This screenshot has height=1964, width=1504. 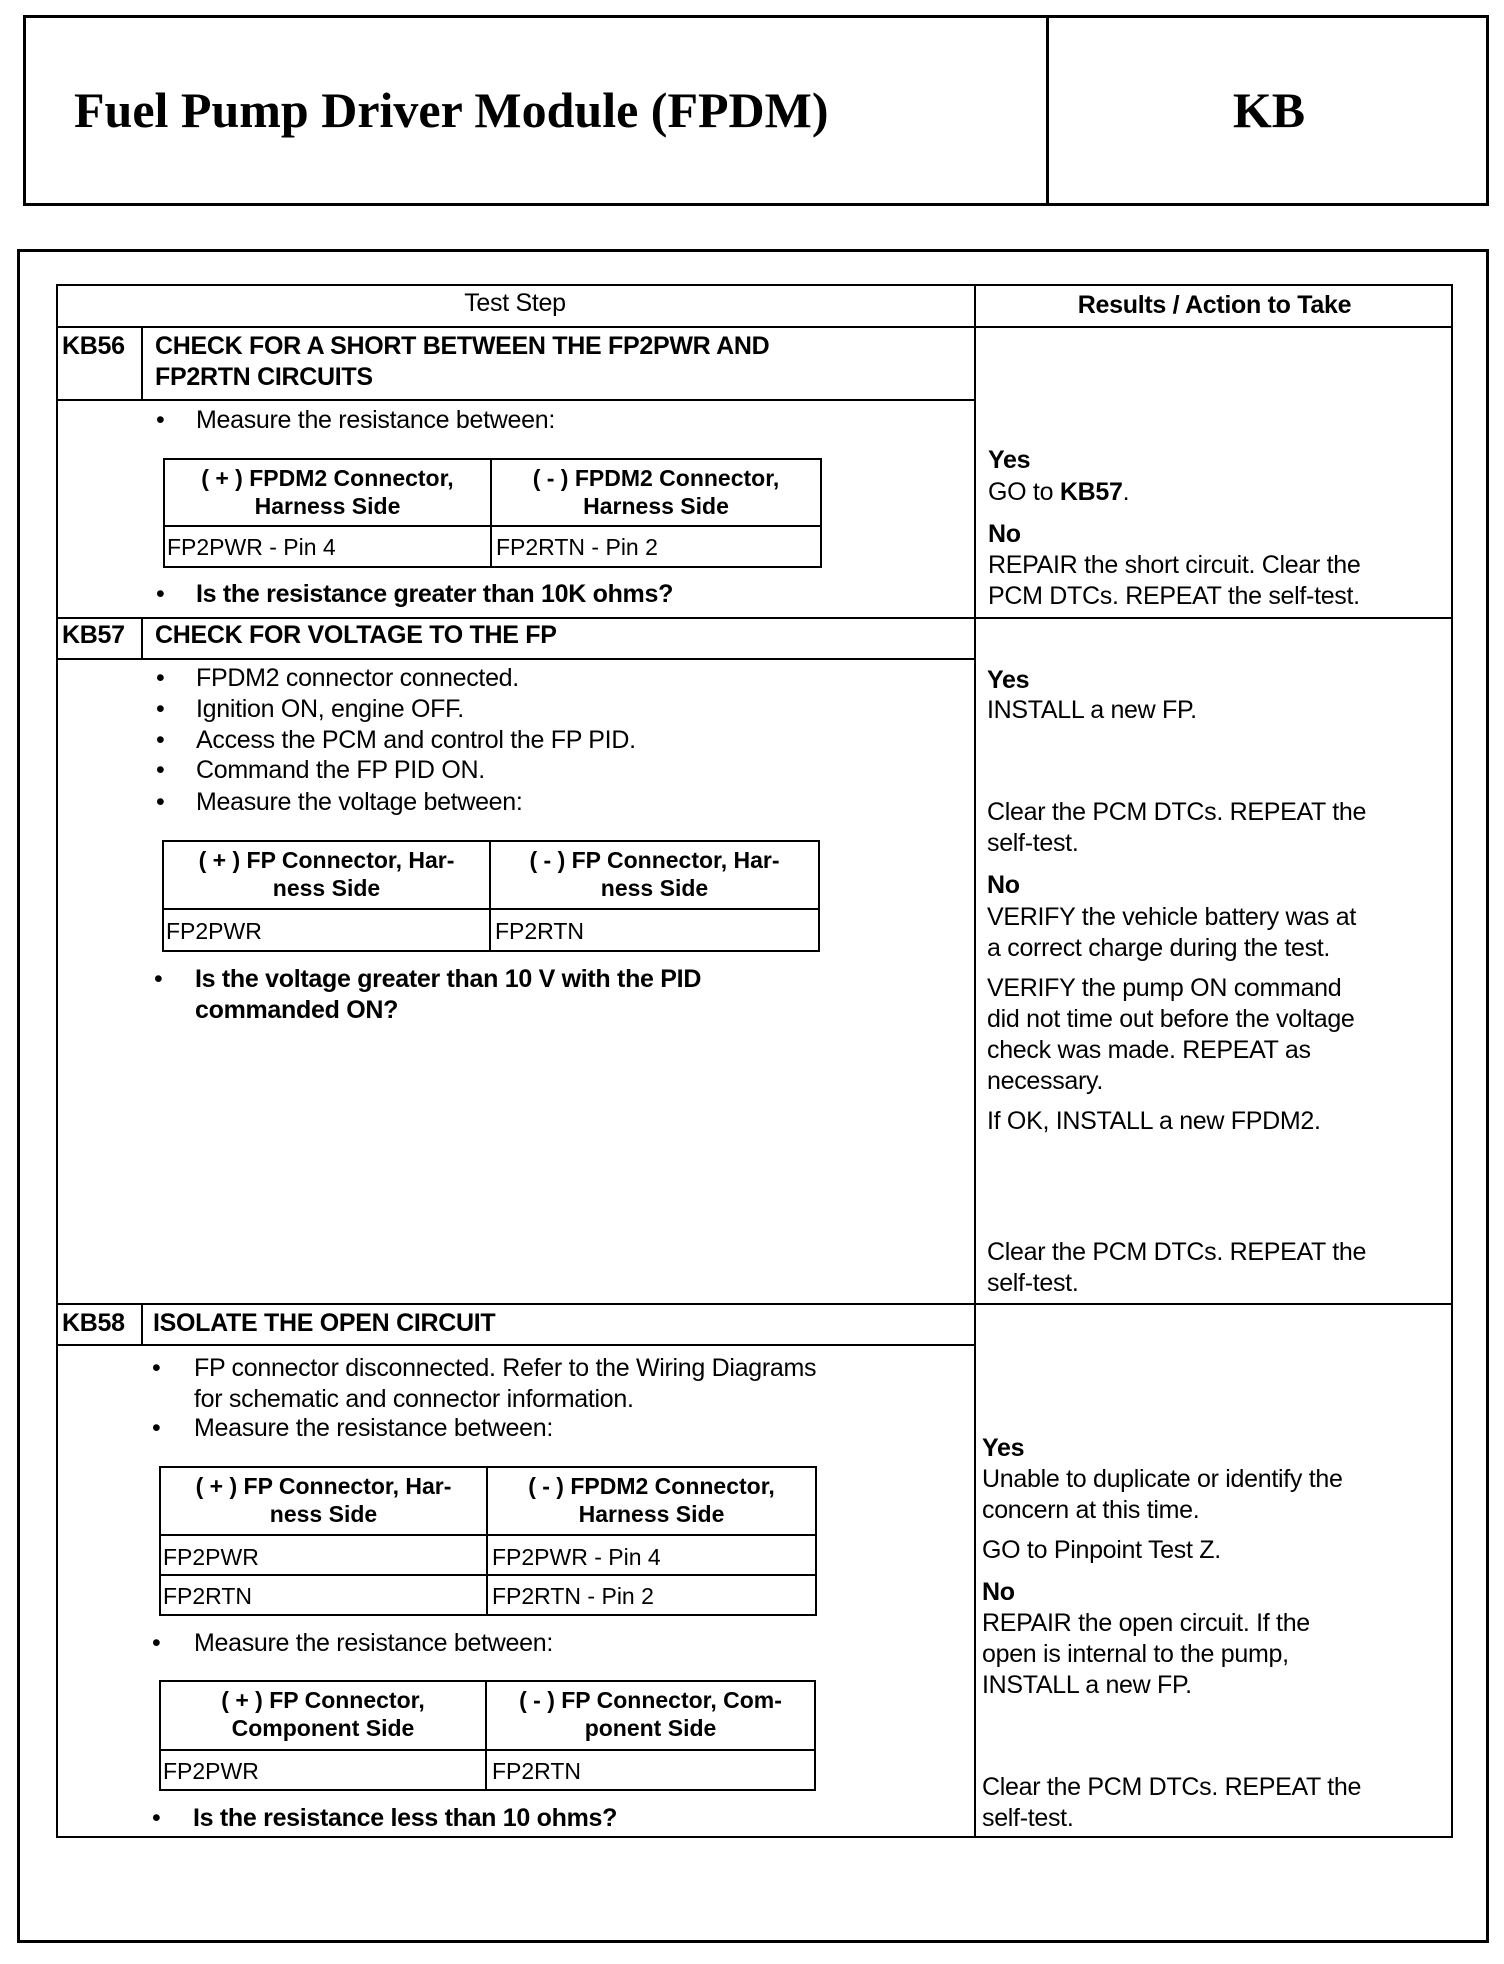 I want to click on step-id: KB57, so click(x=93, y=635).